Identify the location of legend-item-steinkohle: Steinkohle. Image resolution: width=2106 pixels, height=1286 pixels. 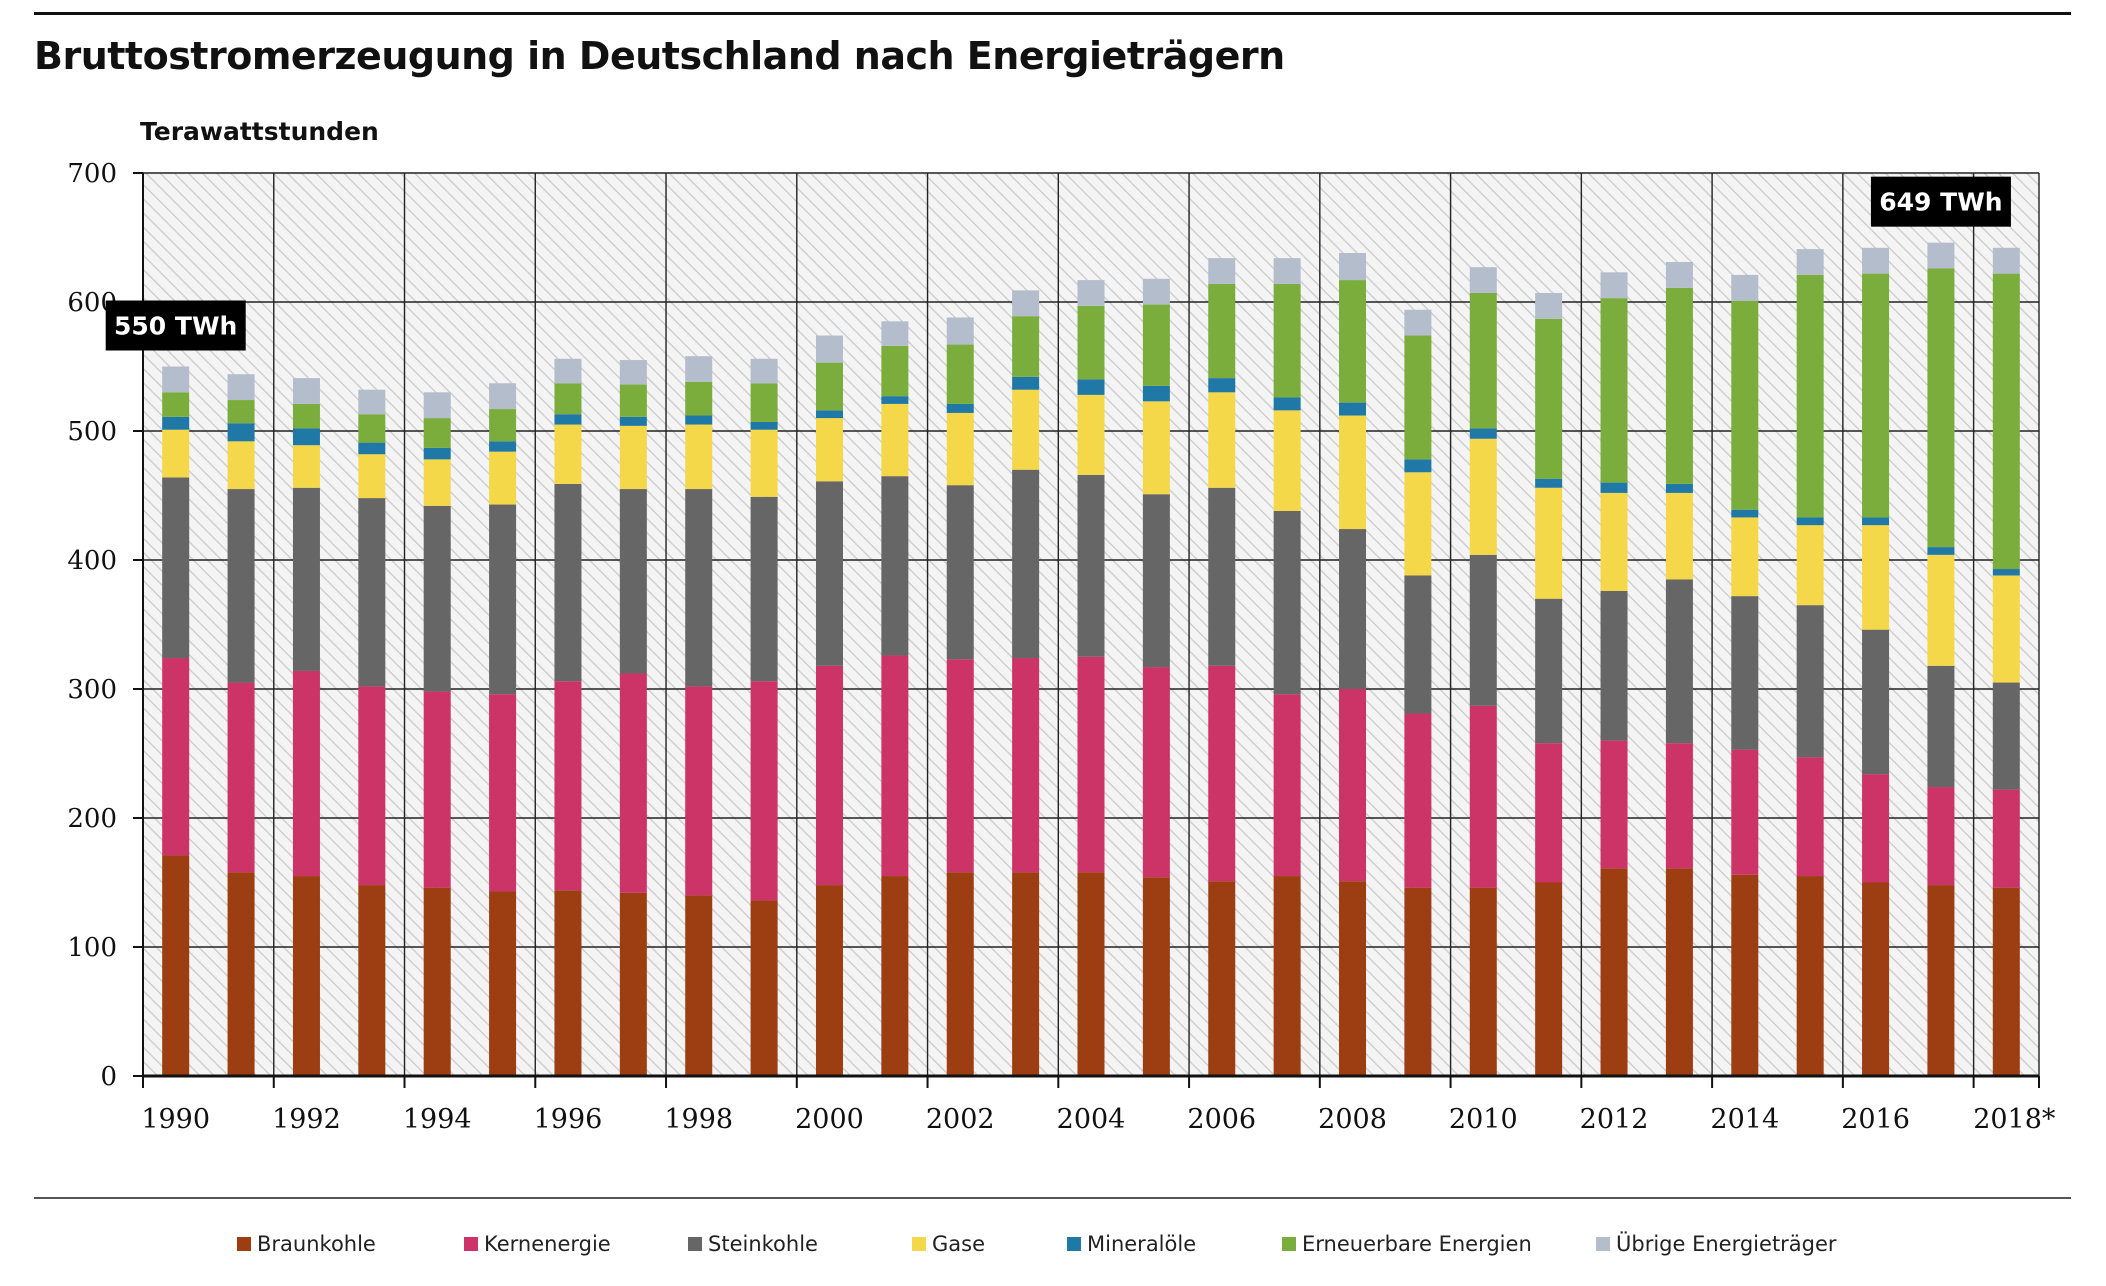
(753, 1244).